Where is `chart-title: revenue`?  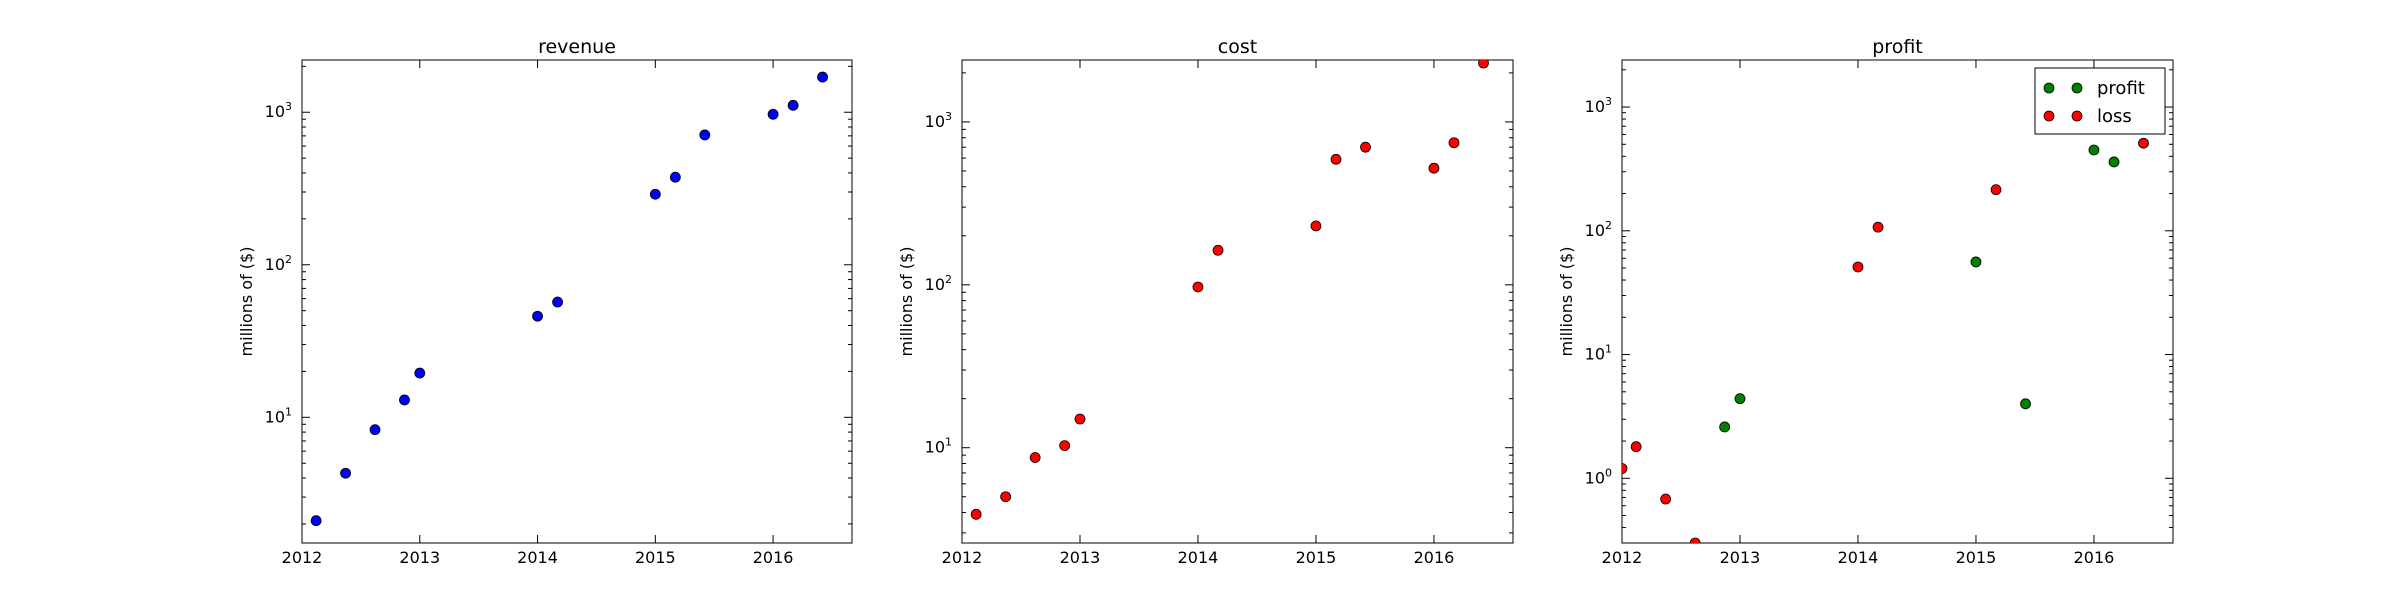 chart-title: revenue is located at coordinates (577, 47).